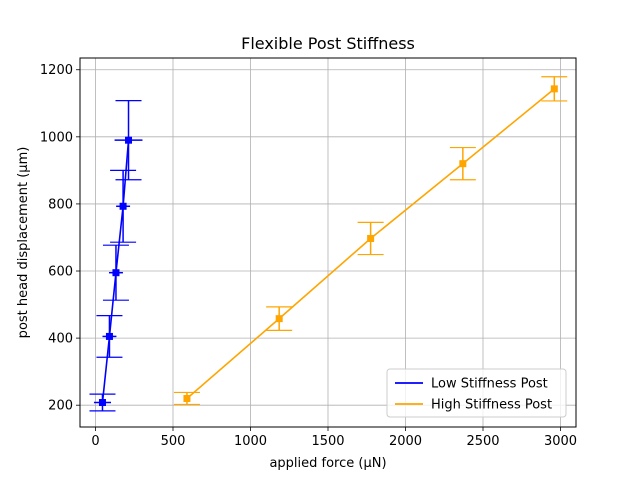 The height and width of the screenshot is (480, 640). What do you see at coordinates (23, 243) in the screenshot?
I see `y-axis-label: post head displacement (µm)` at bounding box center [23, 243].